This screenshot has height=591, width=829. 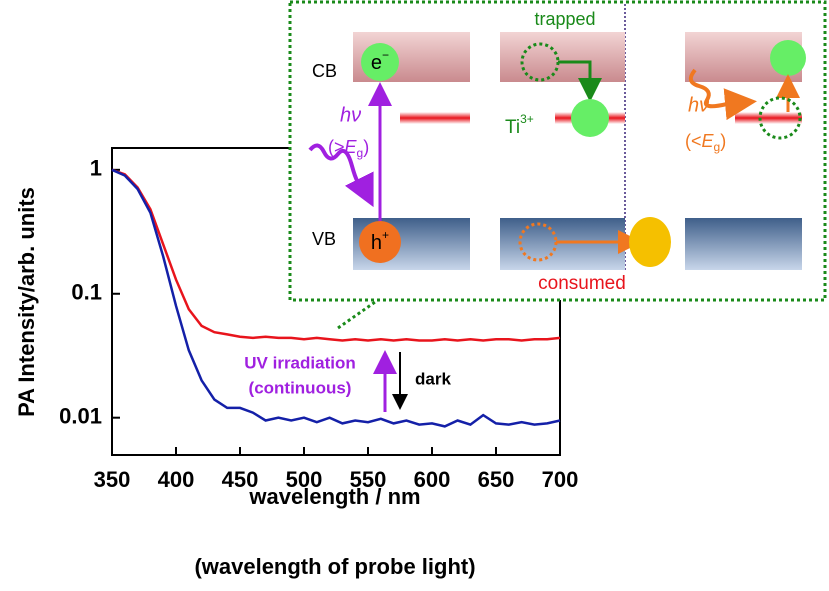 I want to click on label: (<, so click(x=693, y=141).